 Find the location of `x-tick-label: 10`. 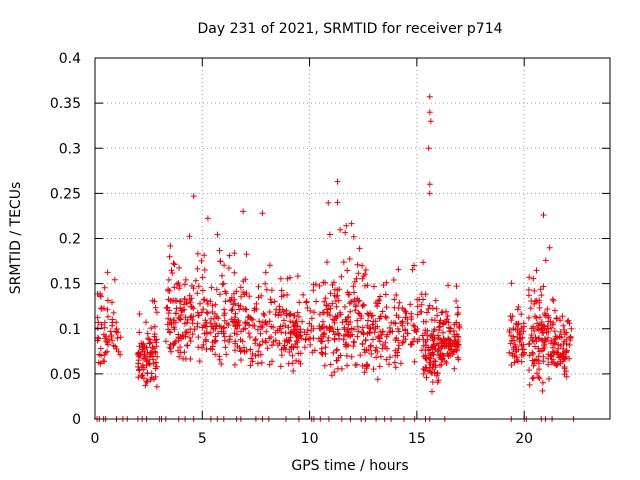

x-tick-label: 10 is located at coordinates (310, 439).